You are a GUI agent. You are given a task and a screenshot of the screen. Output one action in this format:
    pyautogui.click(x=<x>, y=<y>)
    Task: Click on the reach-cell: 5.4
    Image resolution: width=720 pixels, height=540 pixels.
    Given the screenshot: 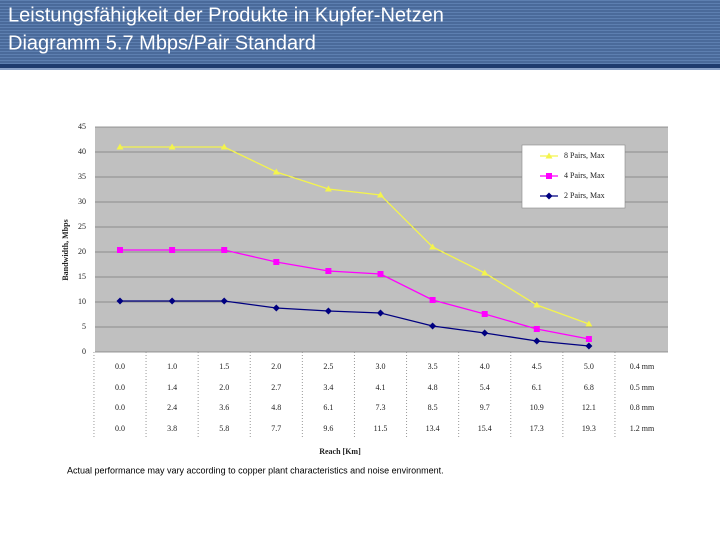 What is the action you would take?
    pyautogui.click(x=485, y=387)
    